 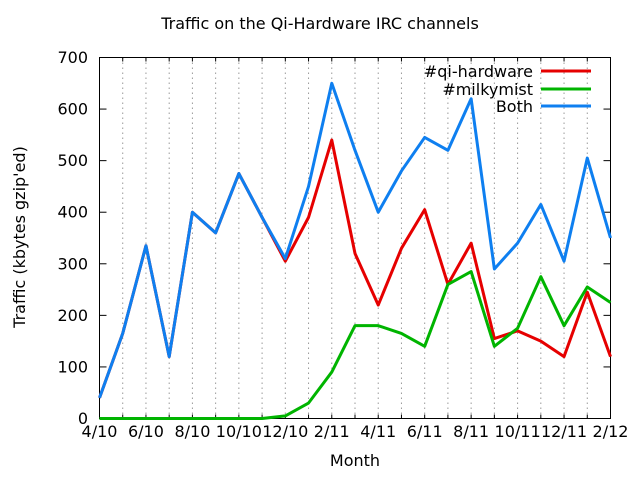 I want to click on legend: #qi-hardware #milkymist Both, so click(x=507, y=89).